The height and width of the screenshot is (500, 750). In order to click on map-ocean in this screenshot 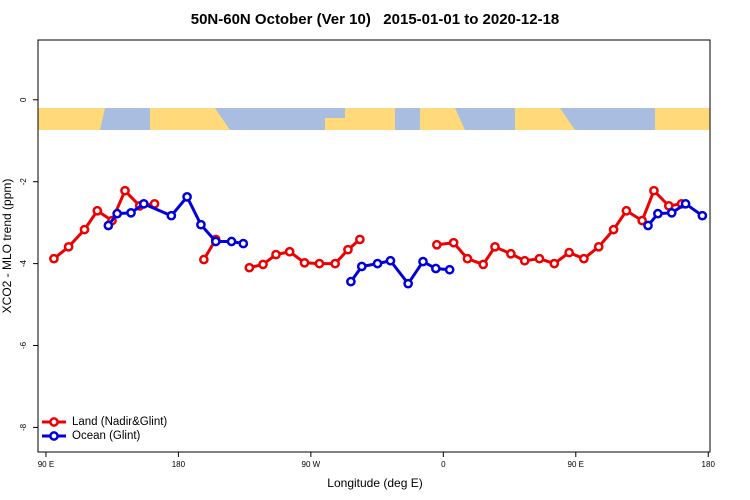, I will do `click(377, 119)`.